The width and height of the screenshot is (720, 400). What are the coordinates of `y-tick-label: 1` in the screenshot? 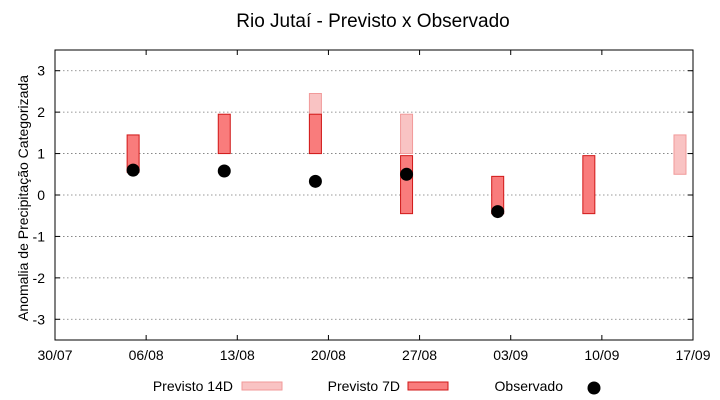 It's located at (41, 154).